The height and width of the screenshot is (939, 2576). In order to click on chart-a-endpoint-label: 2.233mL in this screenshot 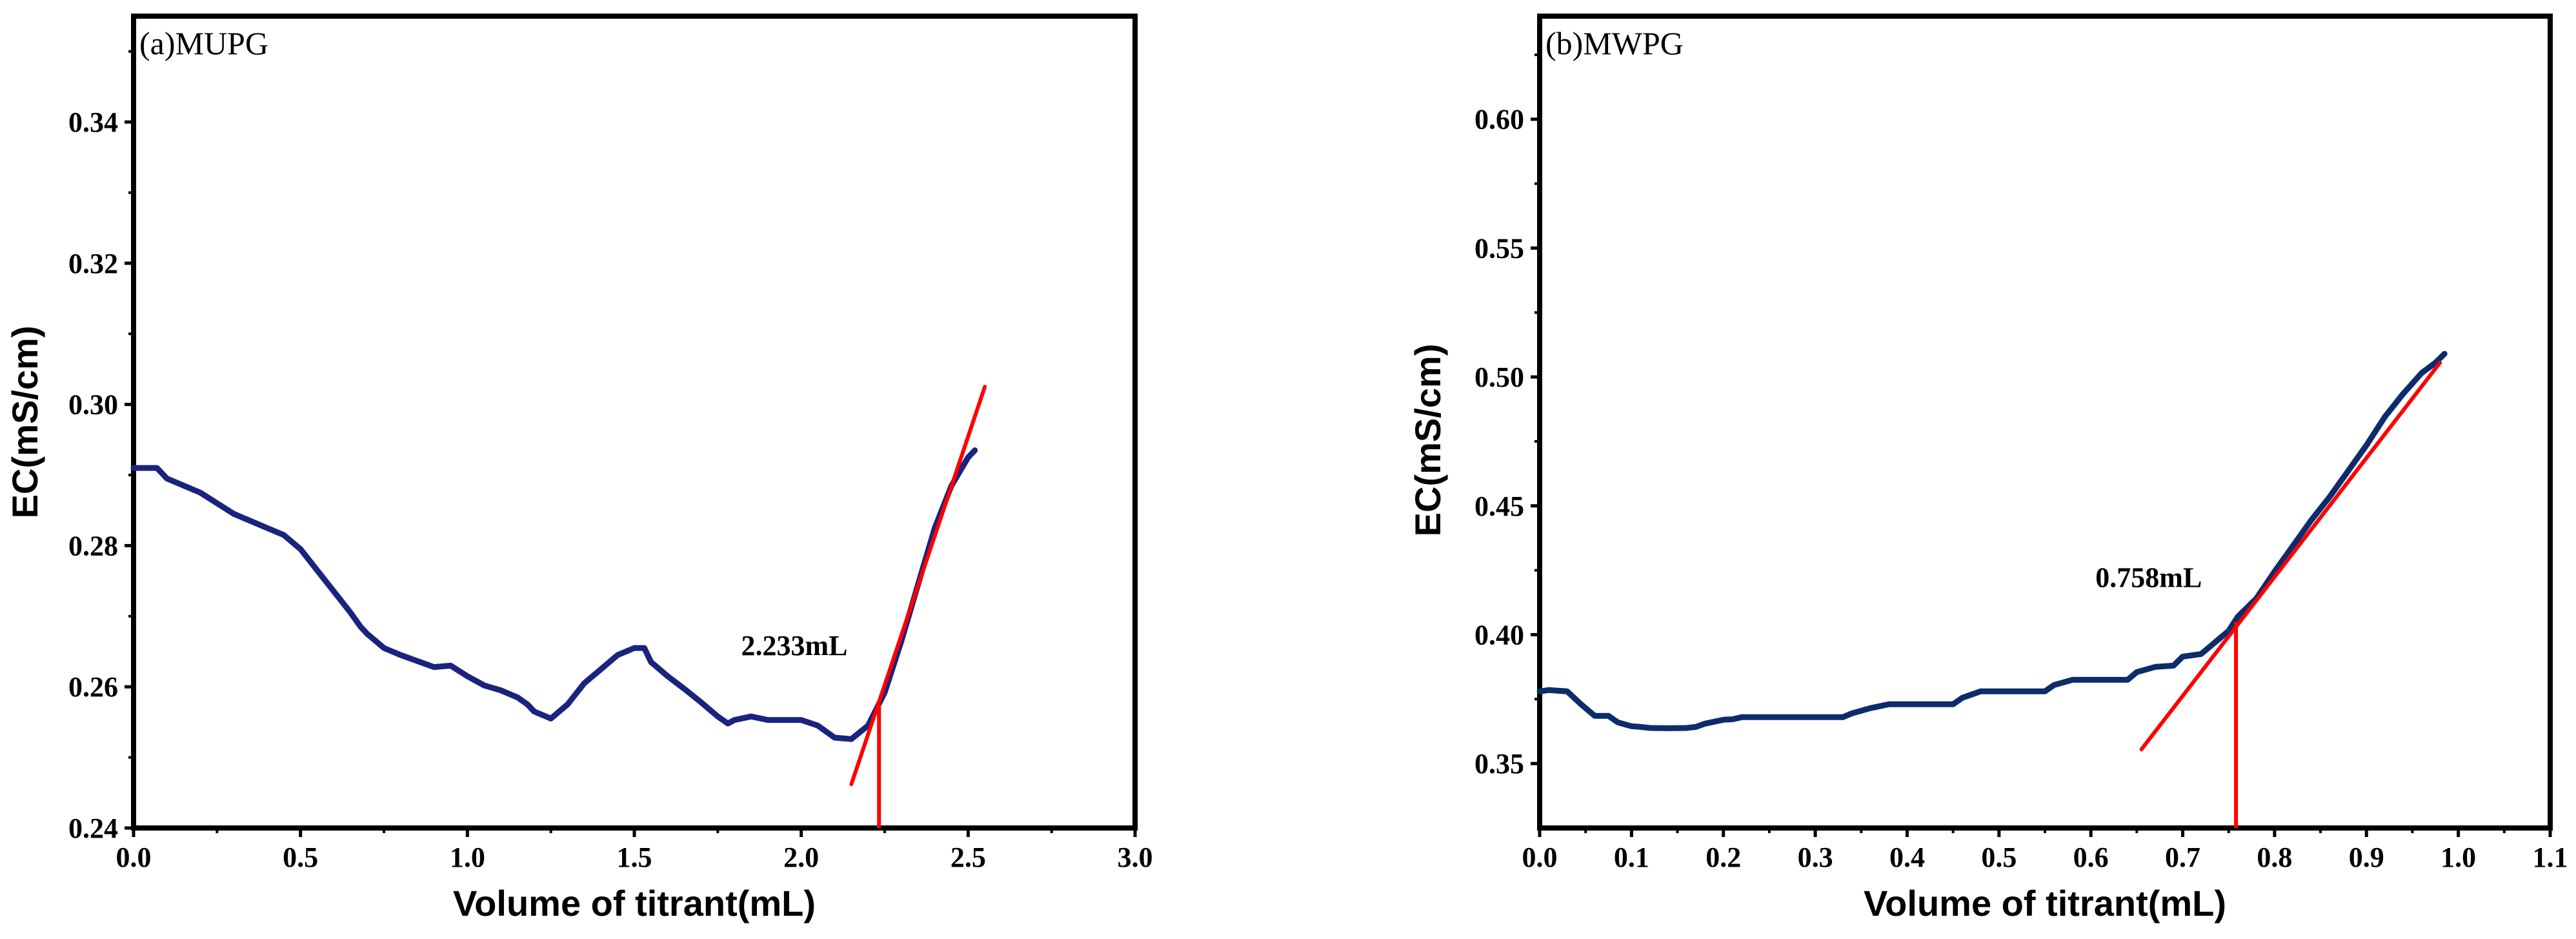, I will do `click(794, 645)`.